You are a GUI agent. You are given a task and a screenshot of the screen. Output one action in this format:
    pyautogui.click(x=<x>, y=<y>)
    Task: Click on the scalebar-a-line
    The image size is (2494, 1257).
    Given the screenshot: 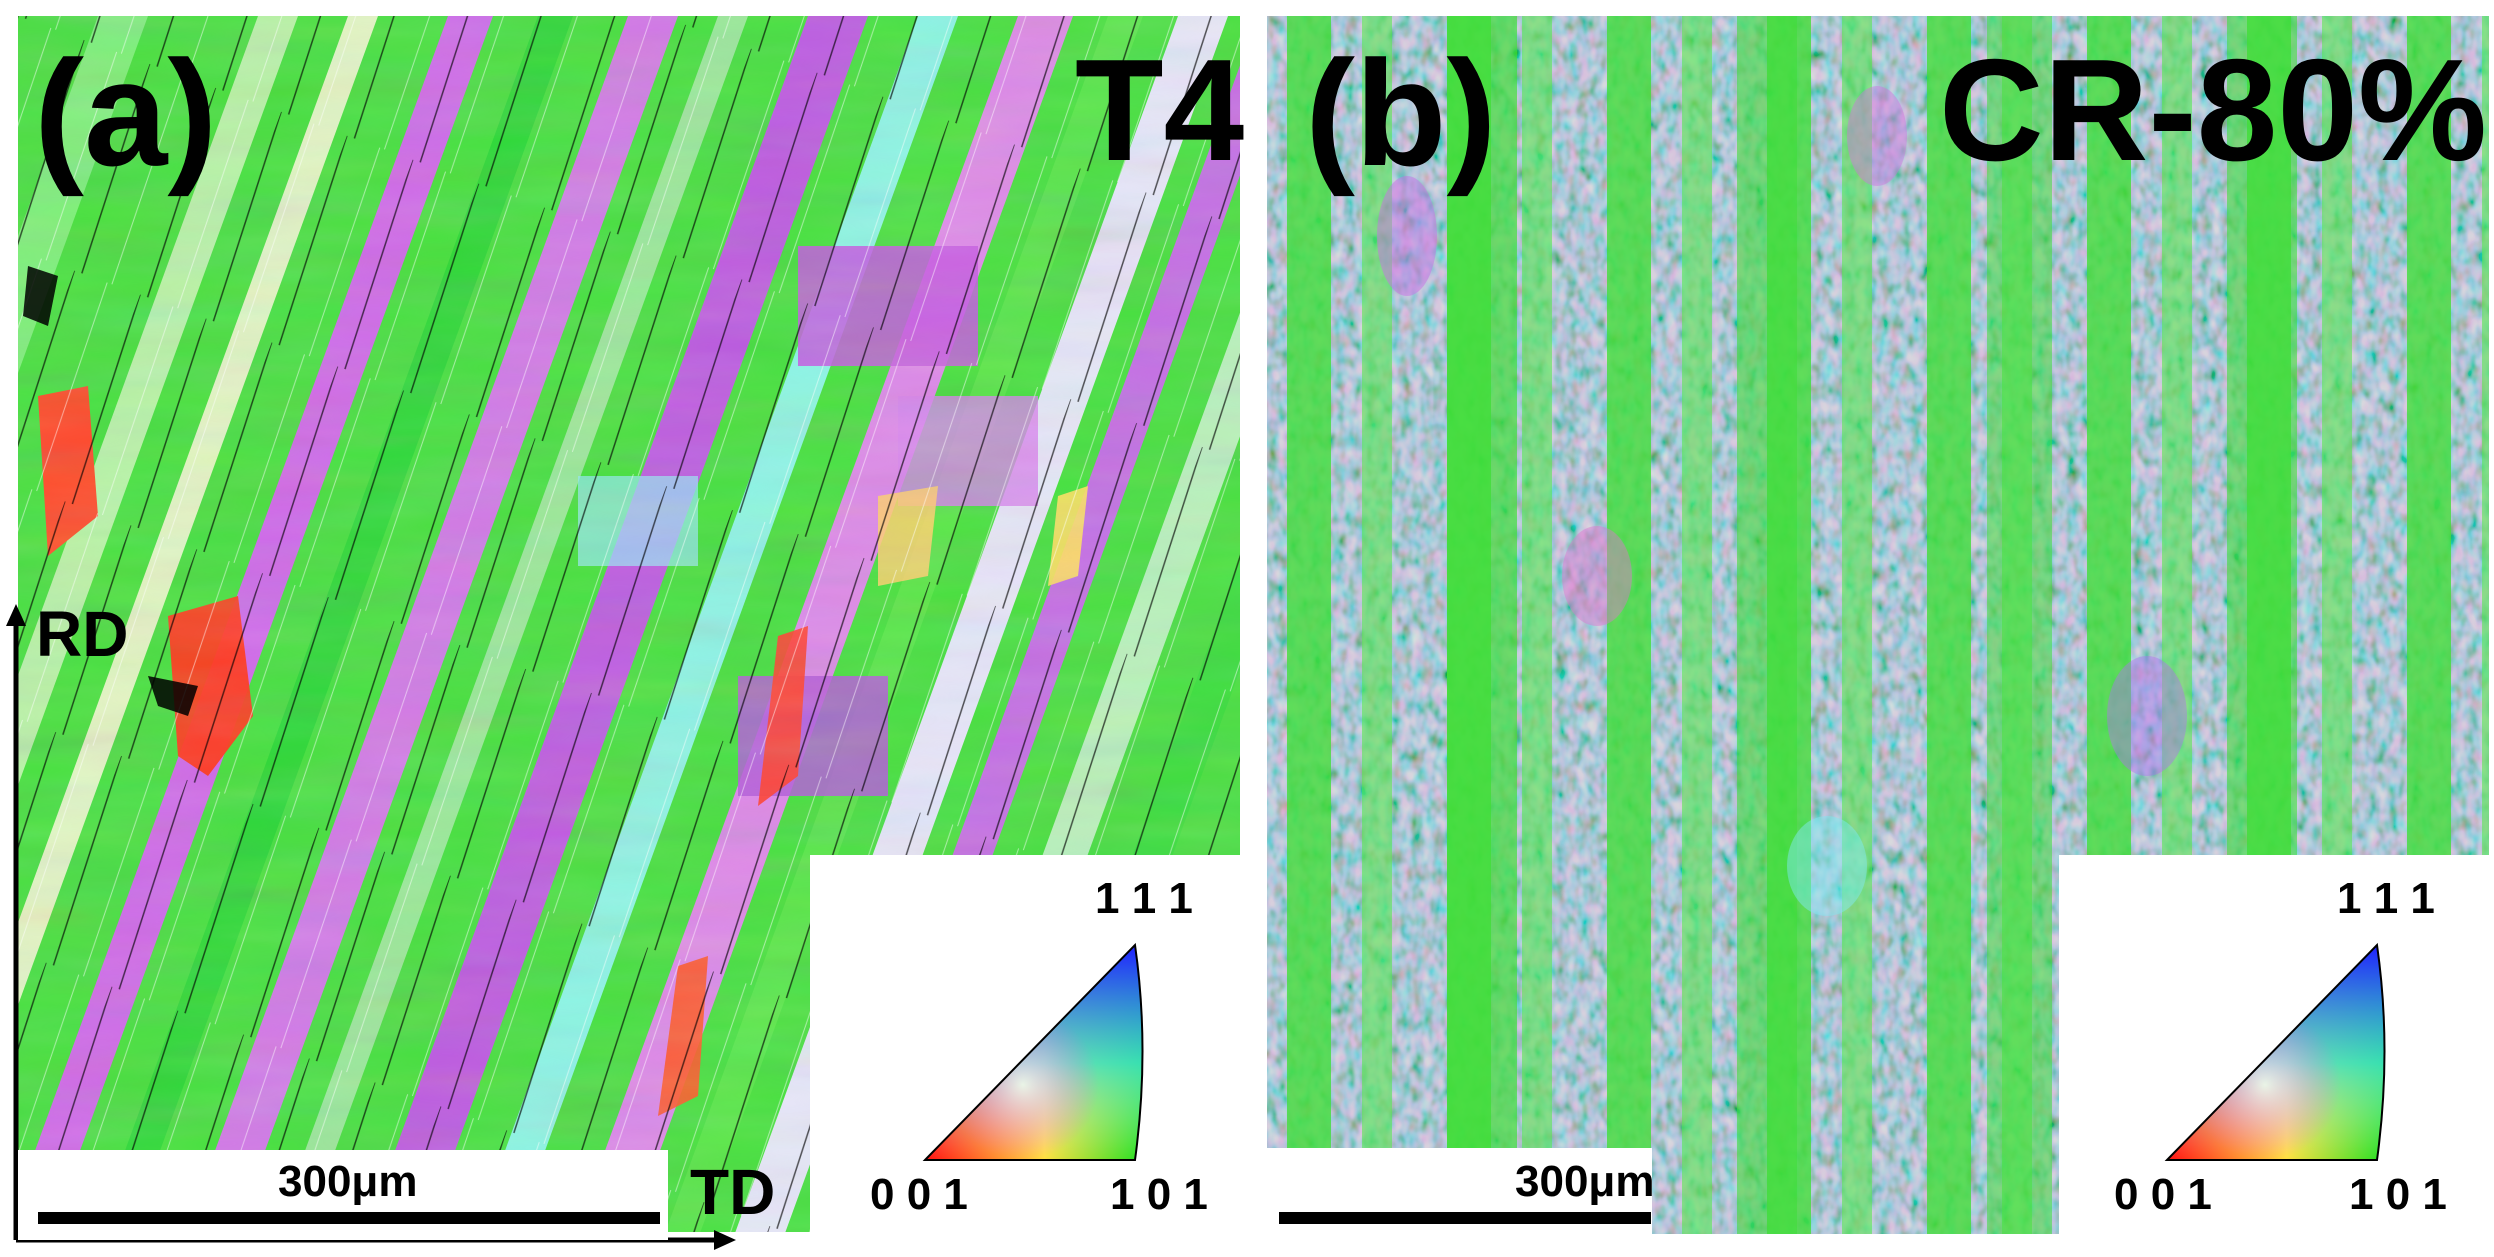 What is the action you would take?
    pyautogui.click(x=349, y=1218)
    